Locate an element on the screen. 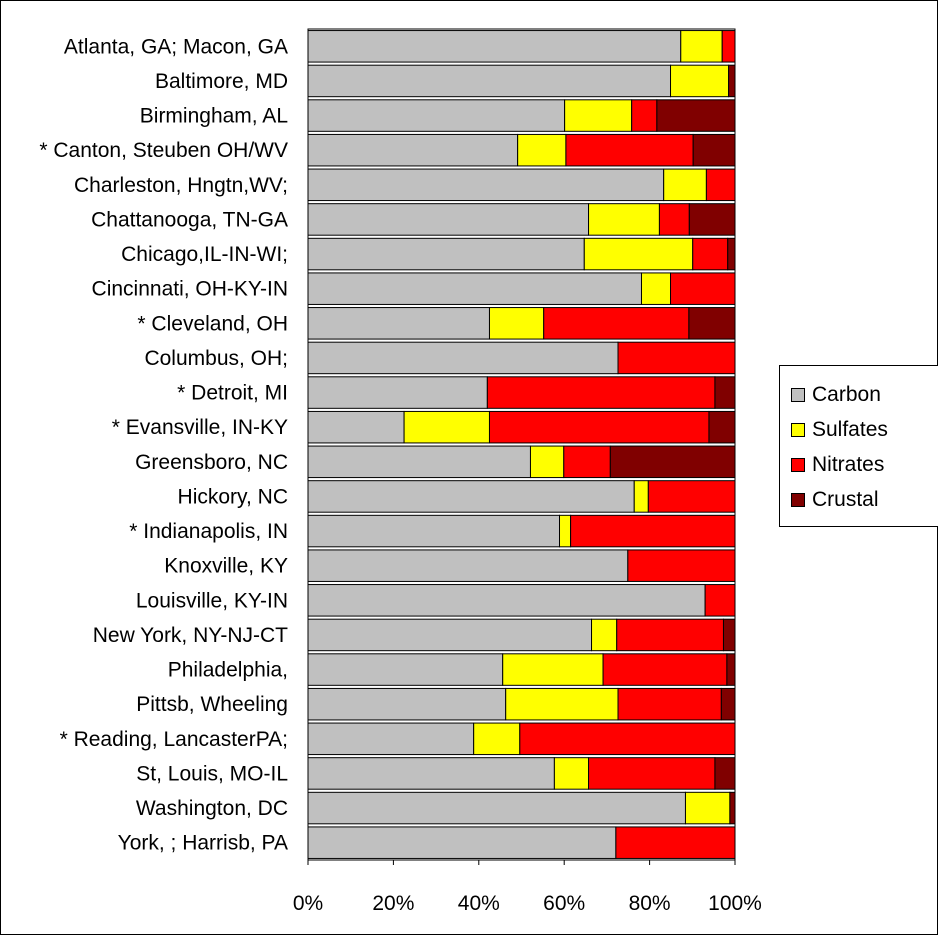 The image size is (938, 936). bar-segment-nitrates-cincinnati-oh-ky-in is located at coordinates (703, 288).